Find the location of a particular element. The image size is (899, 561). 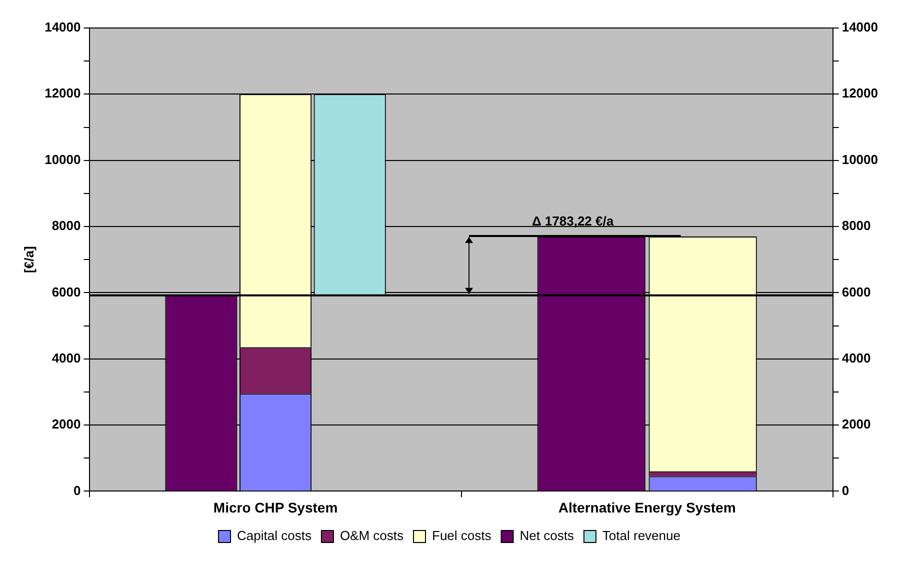

y-tick-label: 12000 is located at coordinates (62, 93).